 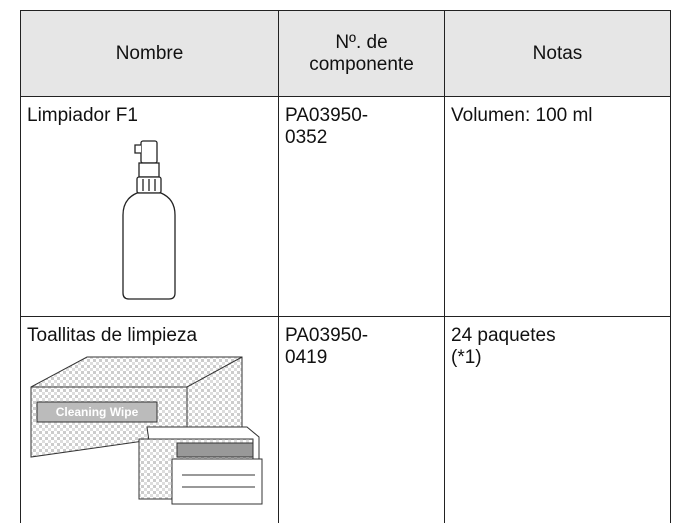 I want to click on header-cell: Nº. de componente, so click(x=361, y=53).